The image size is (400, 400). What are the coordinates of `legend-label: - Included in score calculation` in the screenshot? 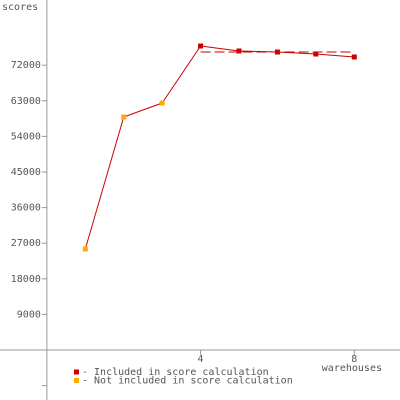 It's located at (175, 372).